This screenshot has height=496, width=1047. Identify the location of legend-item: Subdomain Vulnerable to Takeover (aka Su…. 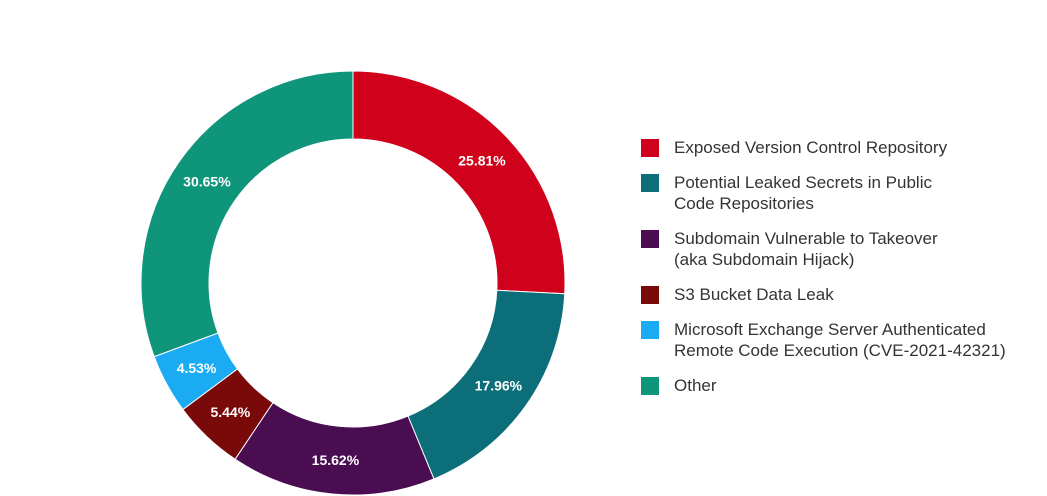
(841, 249).